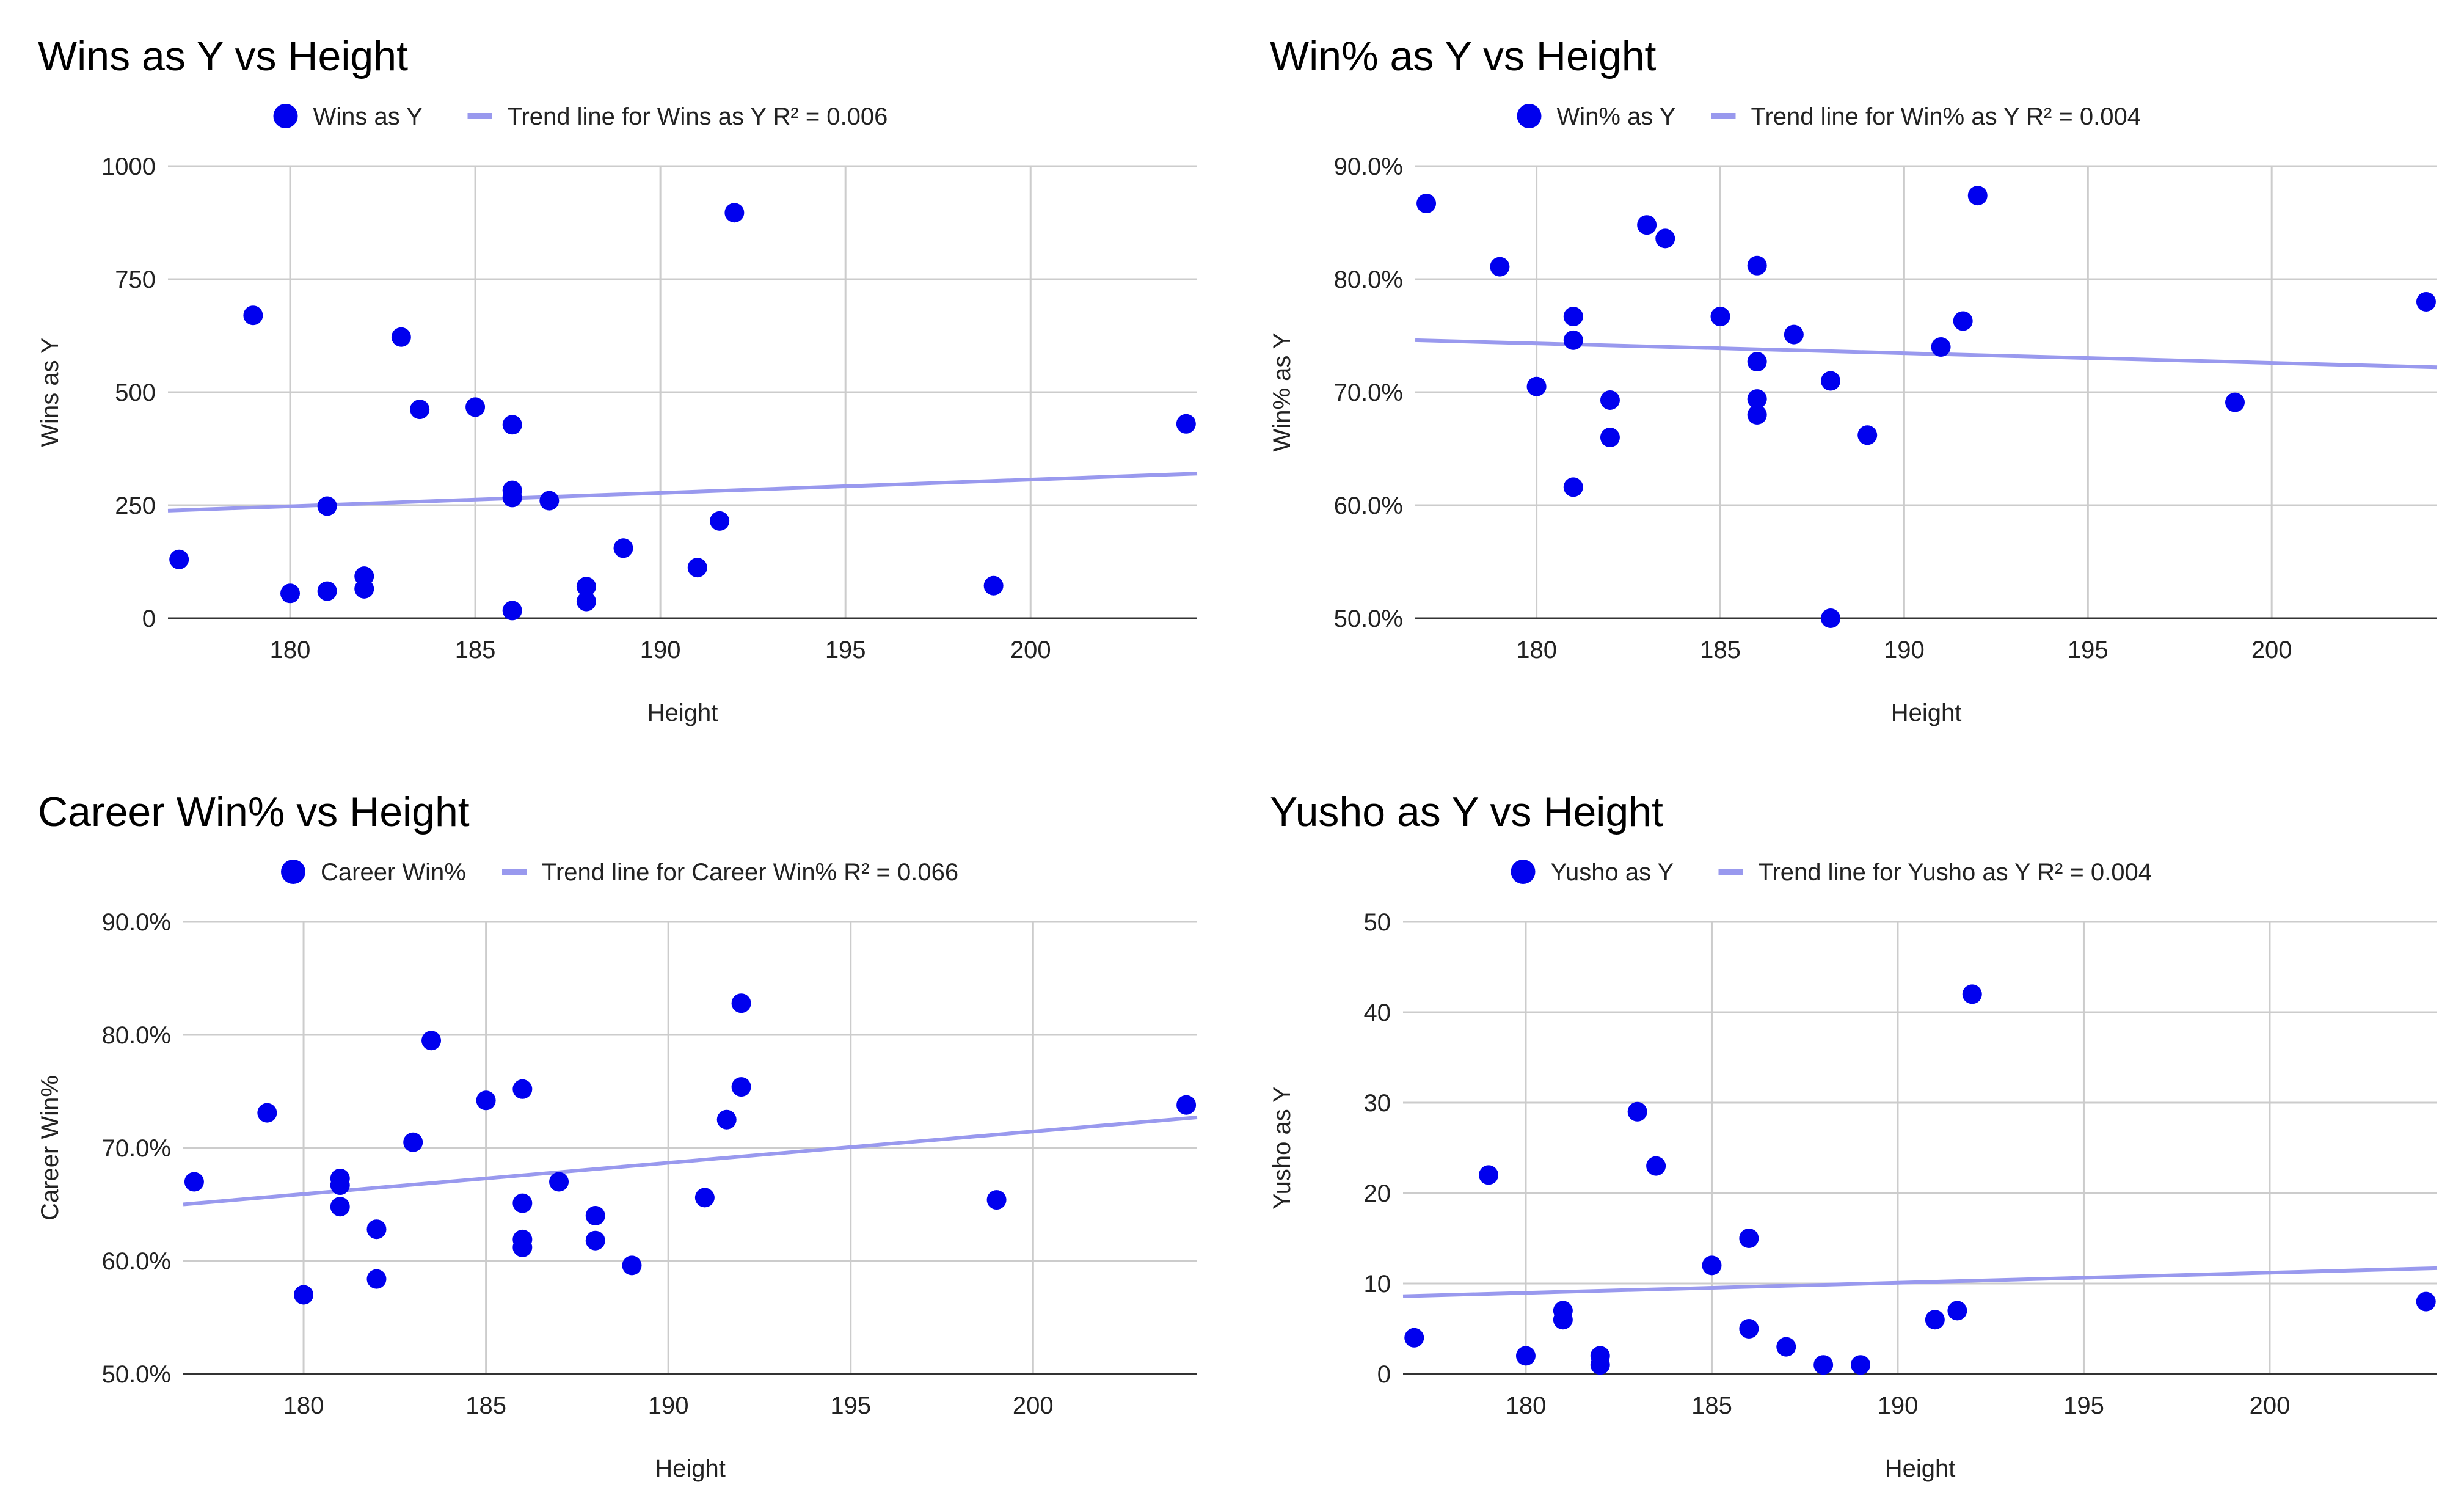 This screenshot has width=2464, height=1512. What do you see at coordinates (1369, 618) in the screenshot?
I see `y-tick-label: 50.0%` at bounding box center [1369, 618].